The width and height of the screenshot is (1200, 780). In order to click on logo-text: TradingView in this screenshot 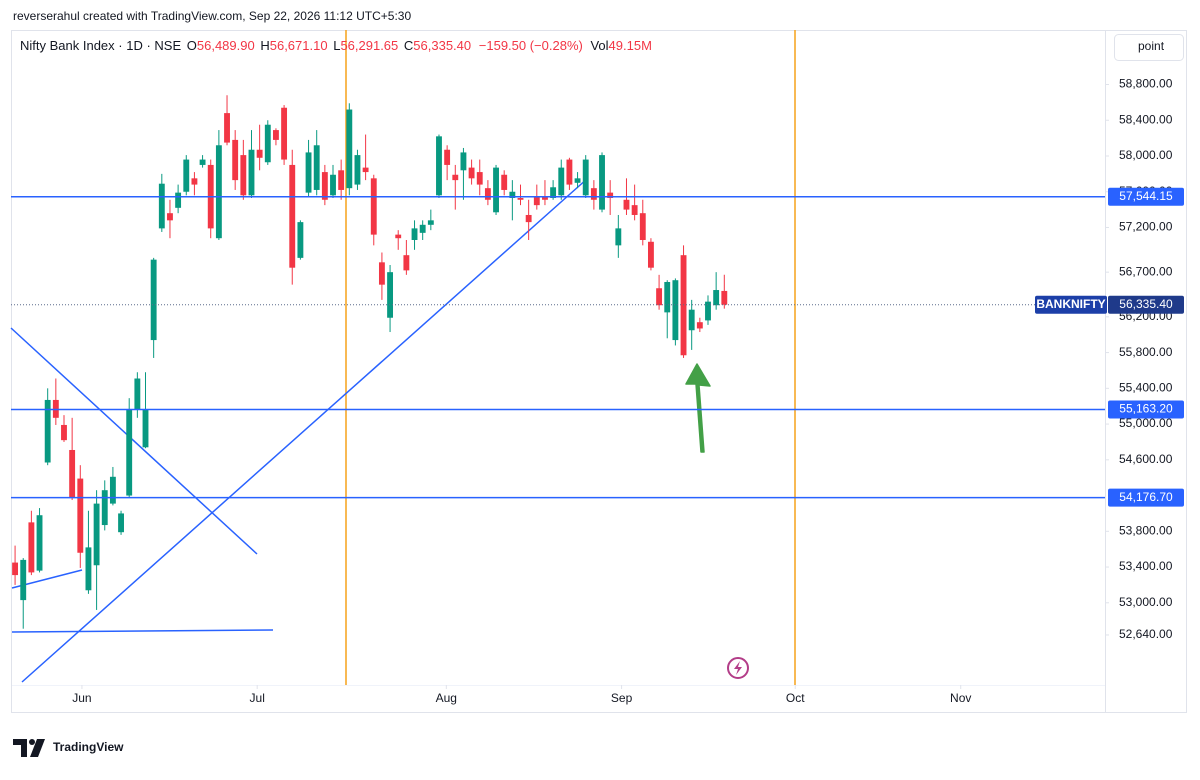, I will do `click(88, 747)`.